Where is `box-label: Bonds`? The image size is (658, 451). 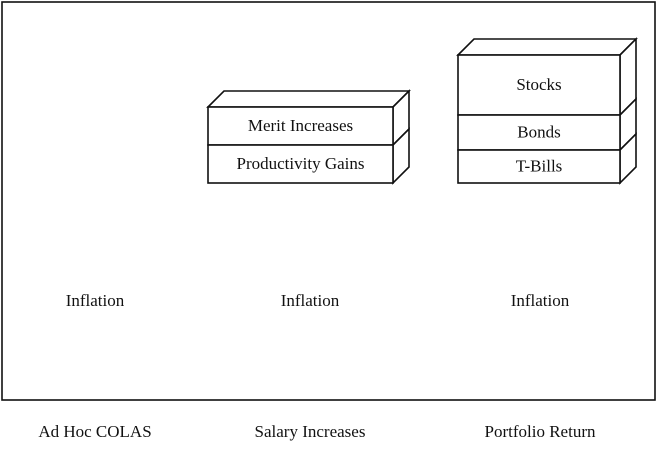
box-label: Bonds is located at coordinates (538, 131).